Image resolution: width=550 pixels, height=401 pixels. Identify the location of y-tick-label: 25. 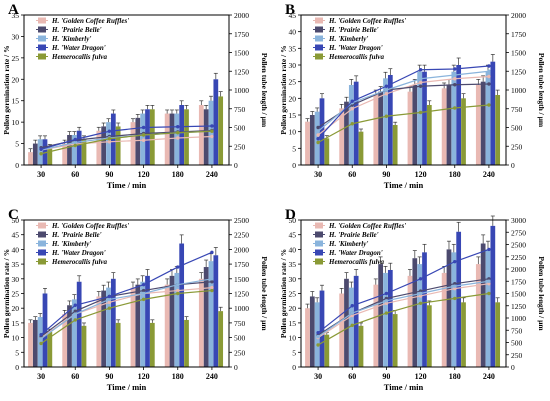
(16, 294).